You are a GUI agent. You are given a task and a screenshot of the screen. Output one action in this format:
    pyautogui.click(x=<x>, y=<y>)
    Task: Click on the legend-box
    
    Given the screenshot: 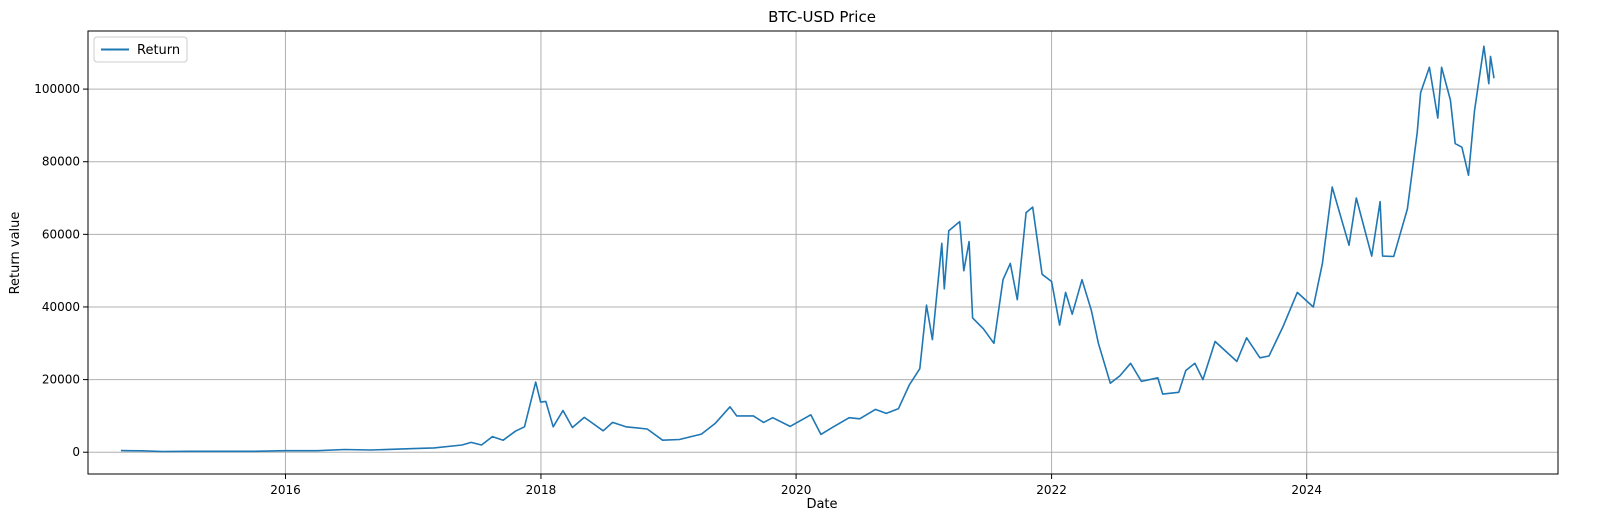 What is the action you would take?
    pyautogui.click(x=140, y=49)
    